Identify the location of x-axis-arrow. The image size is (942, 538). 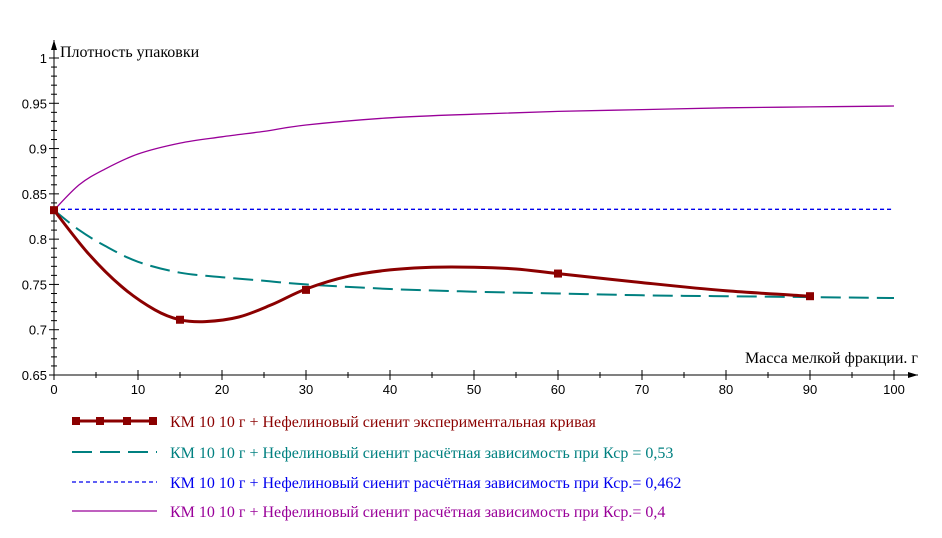
(913, 375).